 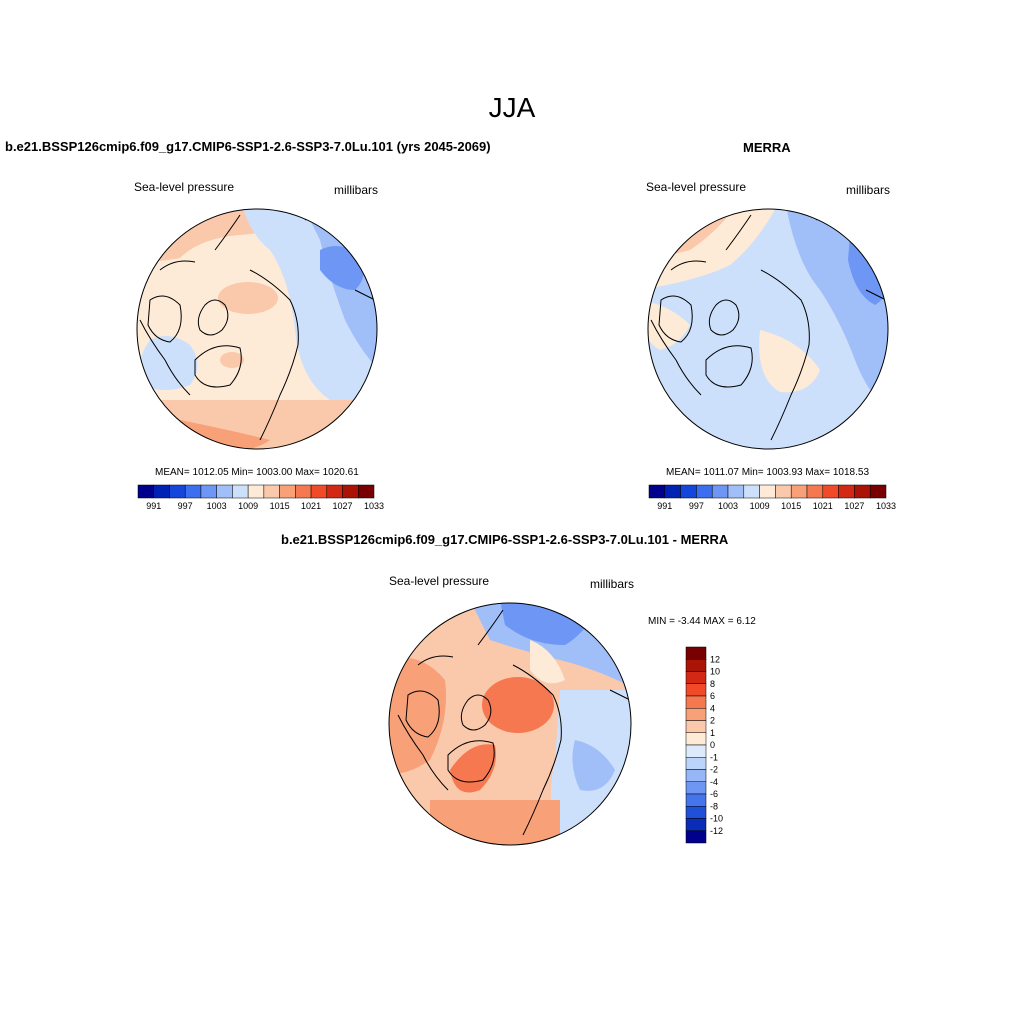 I want to click on panel3-colorbar-tick-label: 12, so click(x=715, y=659).